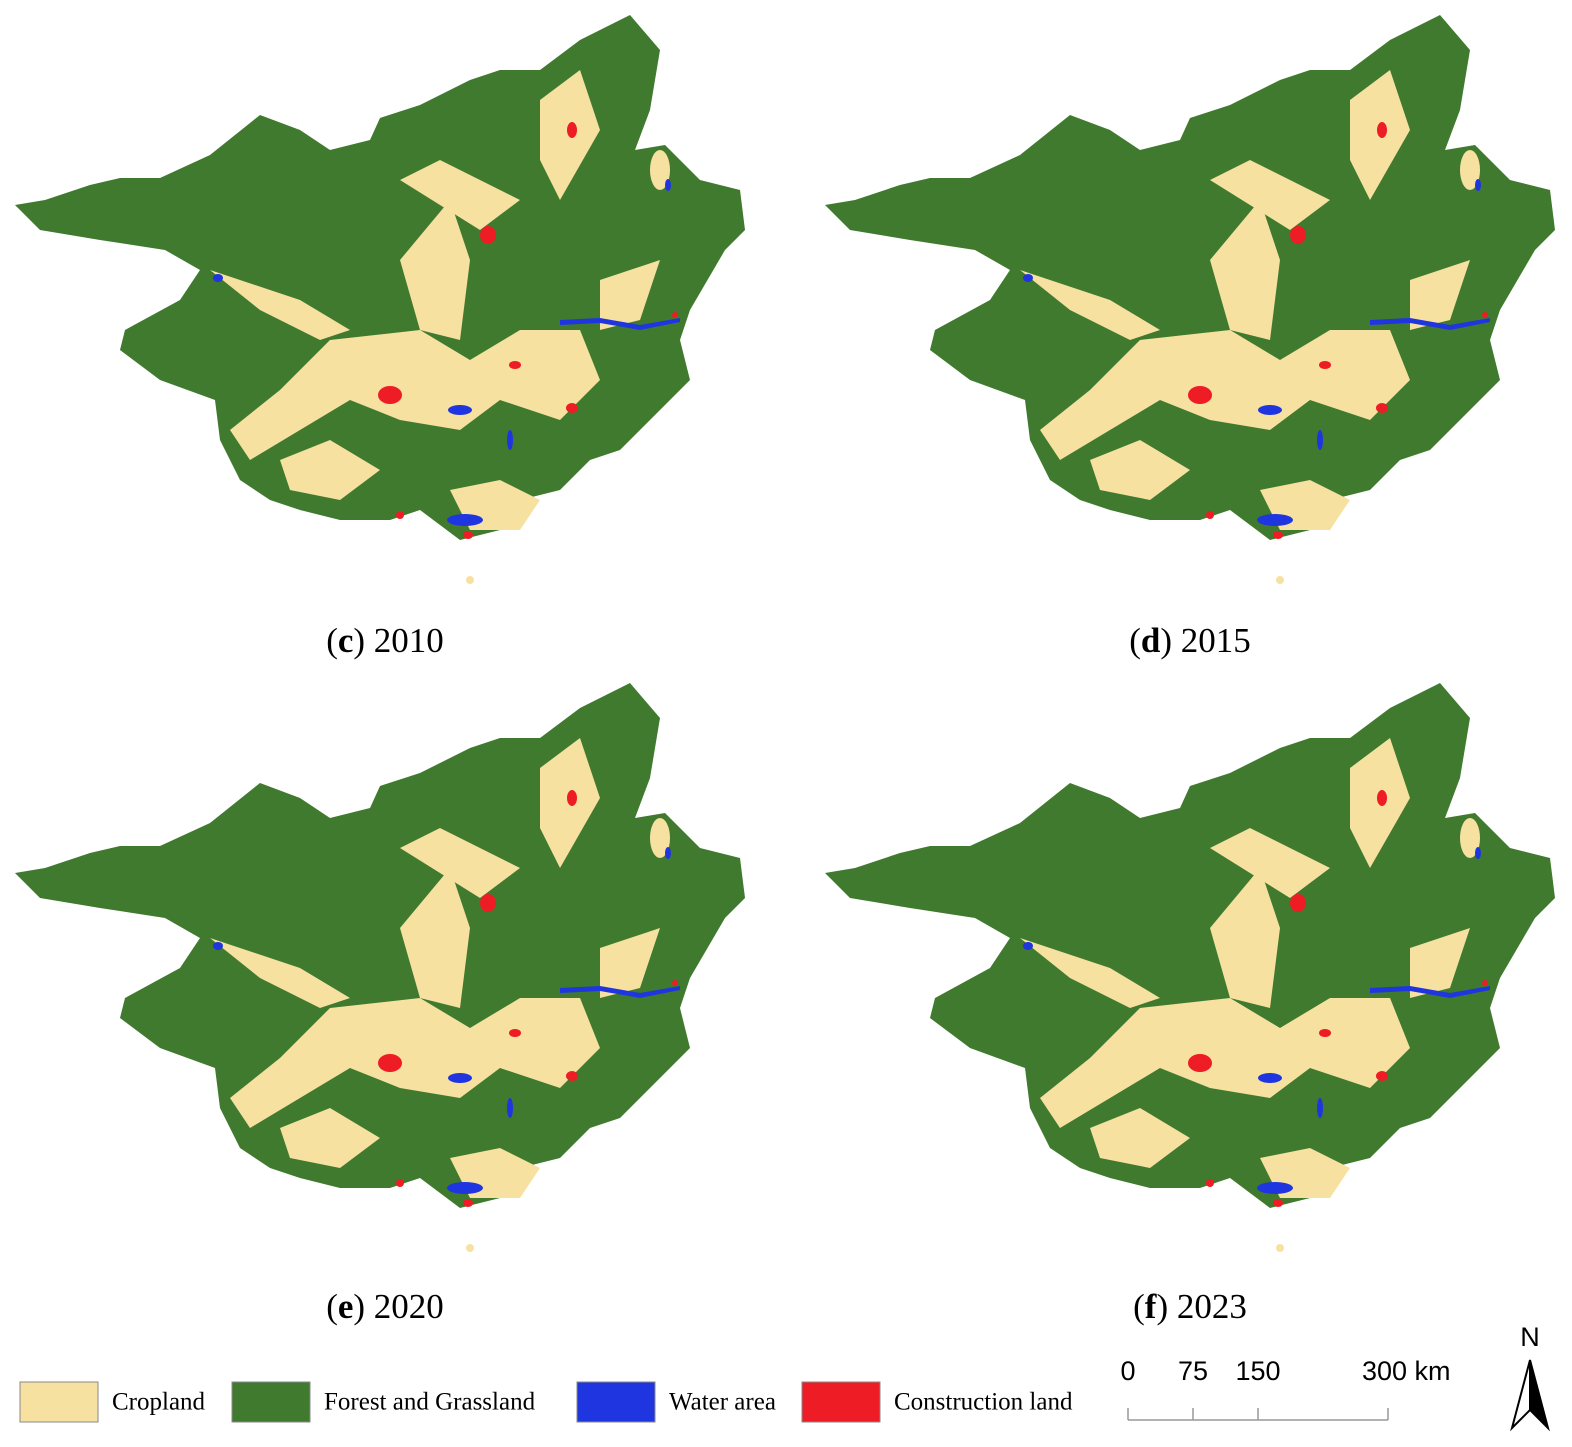 The width and height of the screenshot is (1572, 1447). I want to click on panel-caption: (c) 2010, so click(385, 640).